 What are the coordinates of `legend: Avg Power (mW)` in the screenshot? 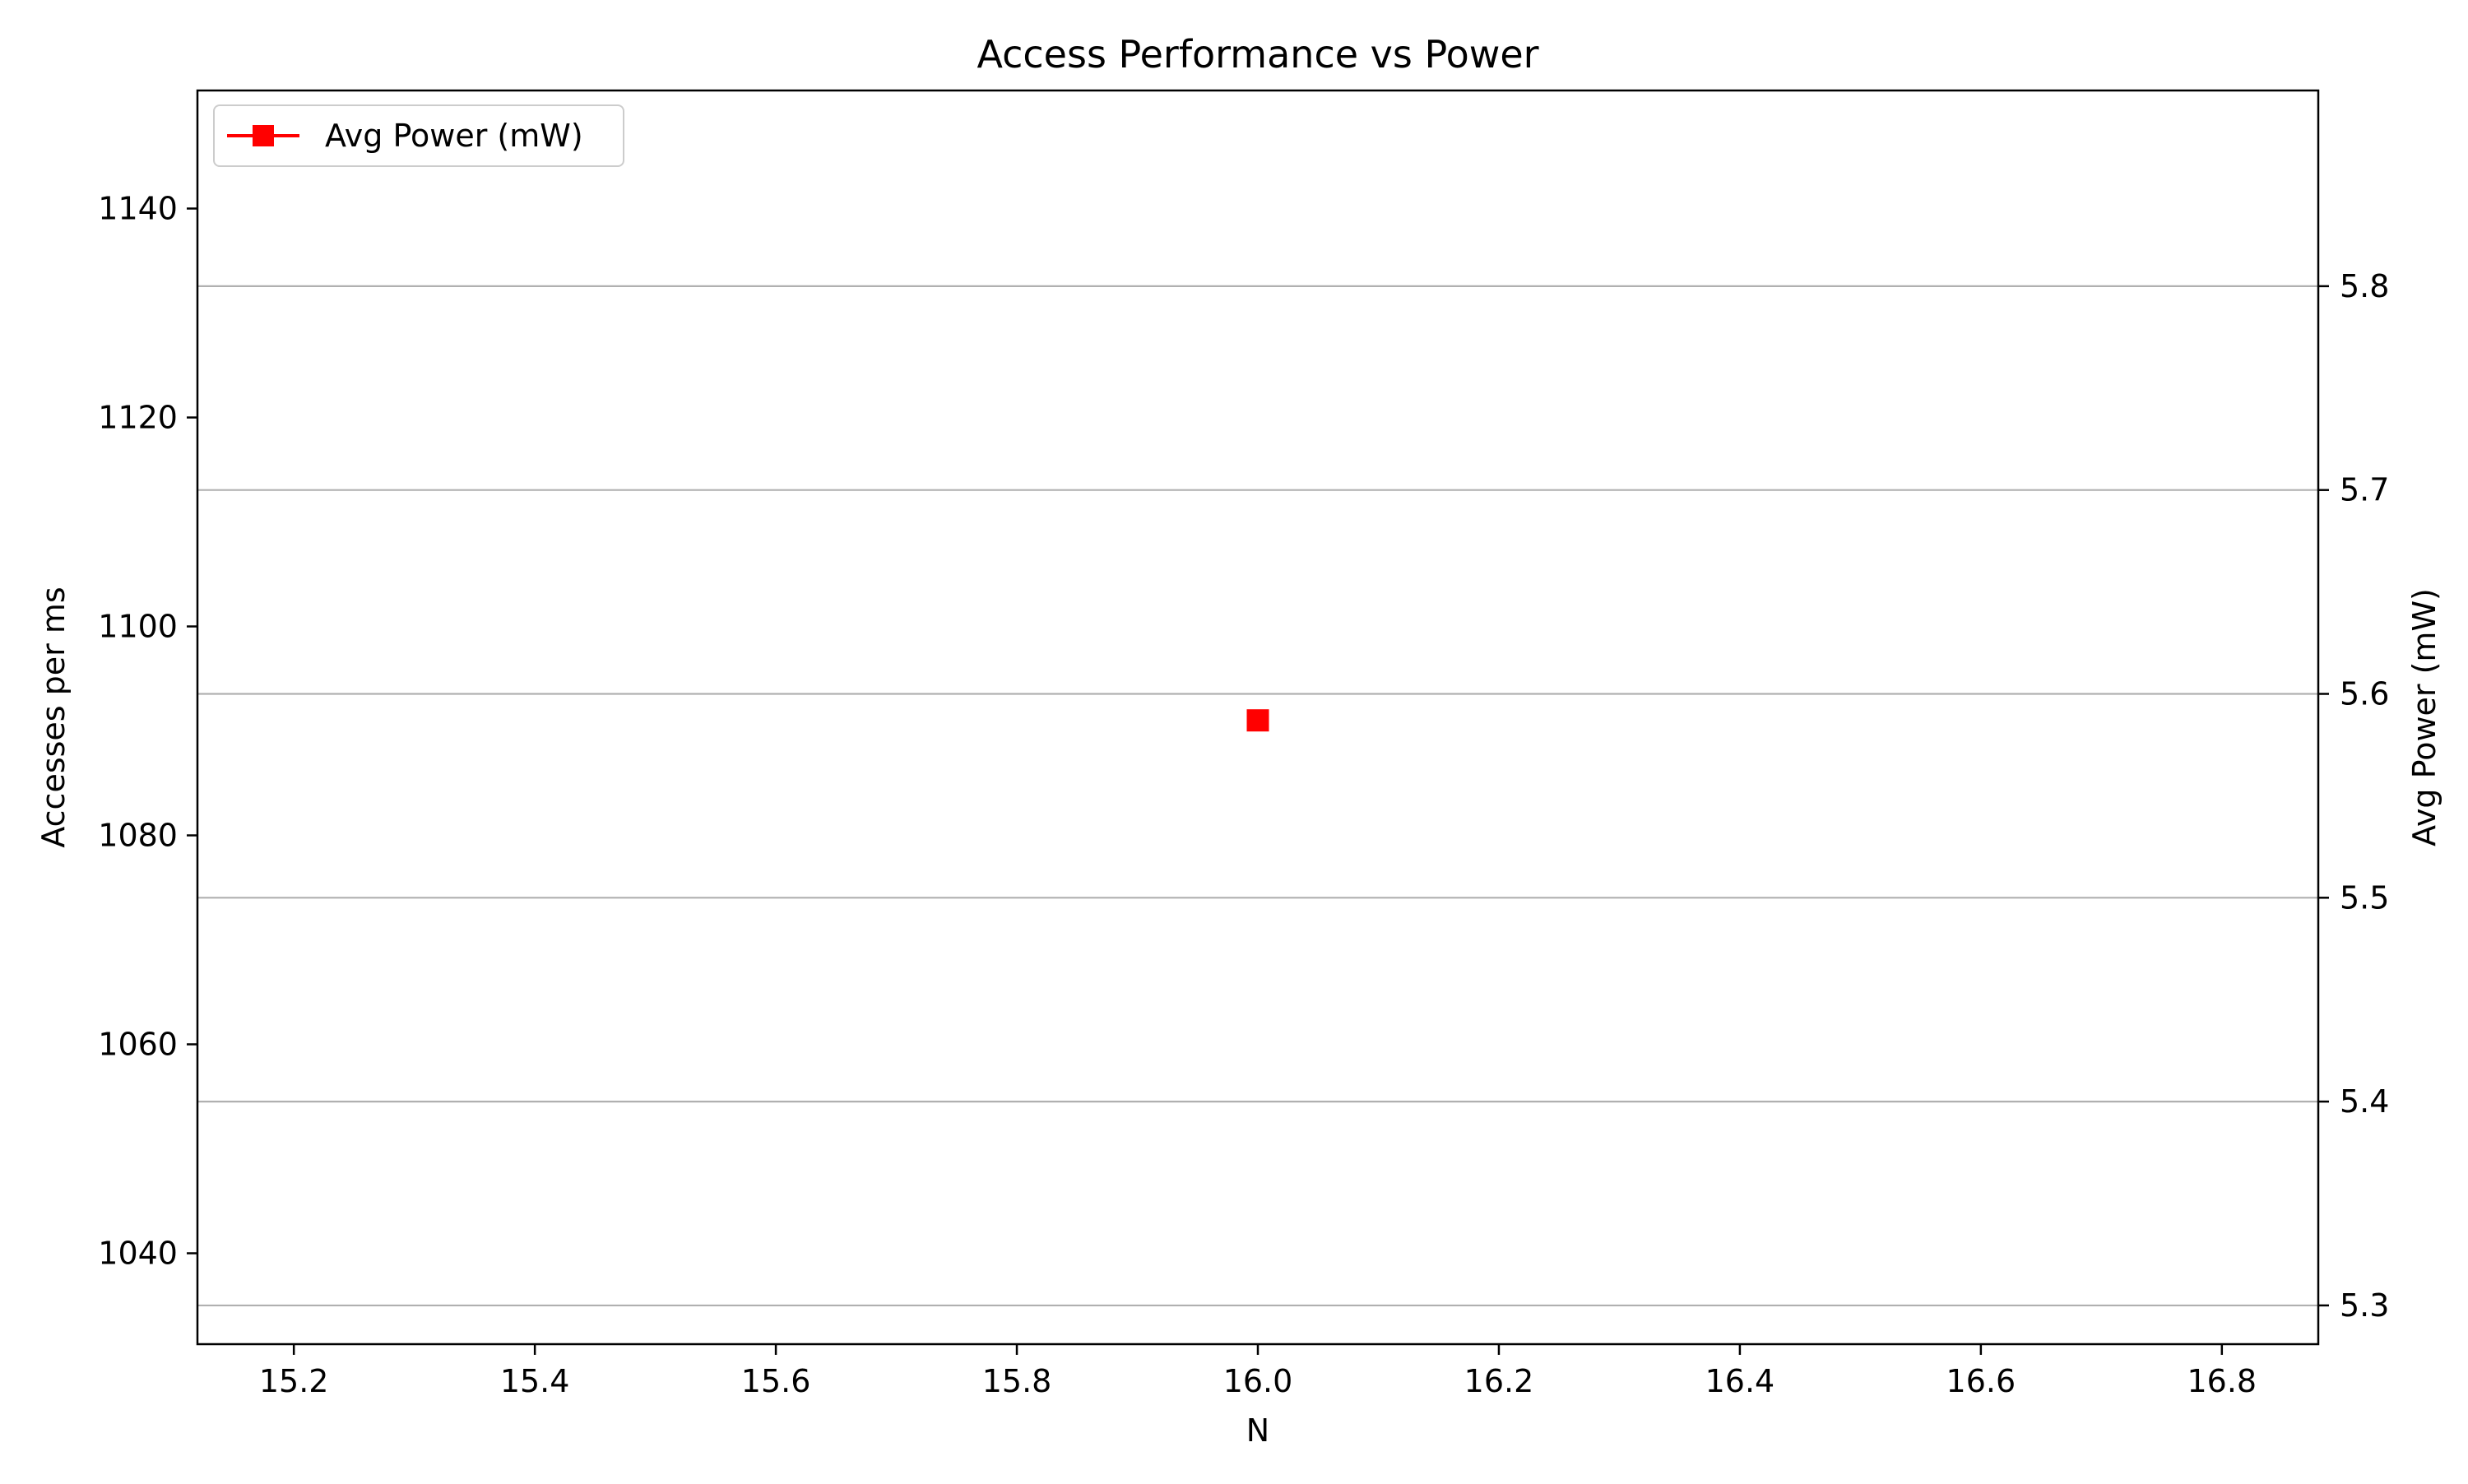 It's located at (418, 135).